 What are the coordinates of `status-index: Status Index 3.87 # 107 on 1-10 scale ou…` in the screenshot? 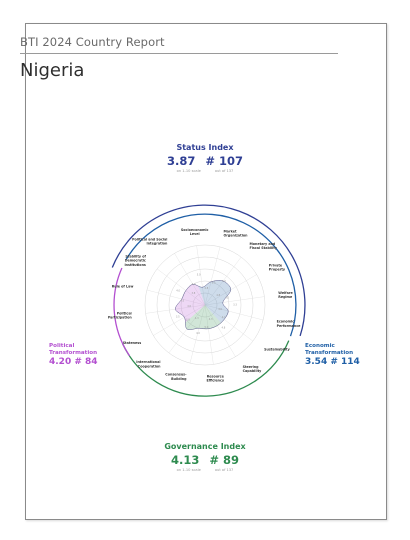 It's located at (205, 158).